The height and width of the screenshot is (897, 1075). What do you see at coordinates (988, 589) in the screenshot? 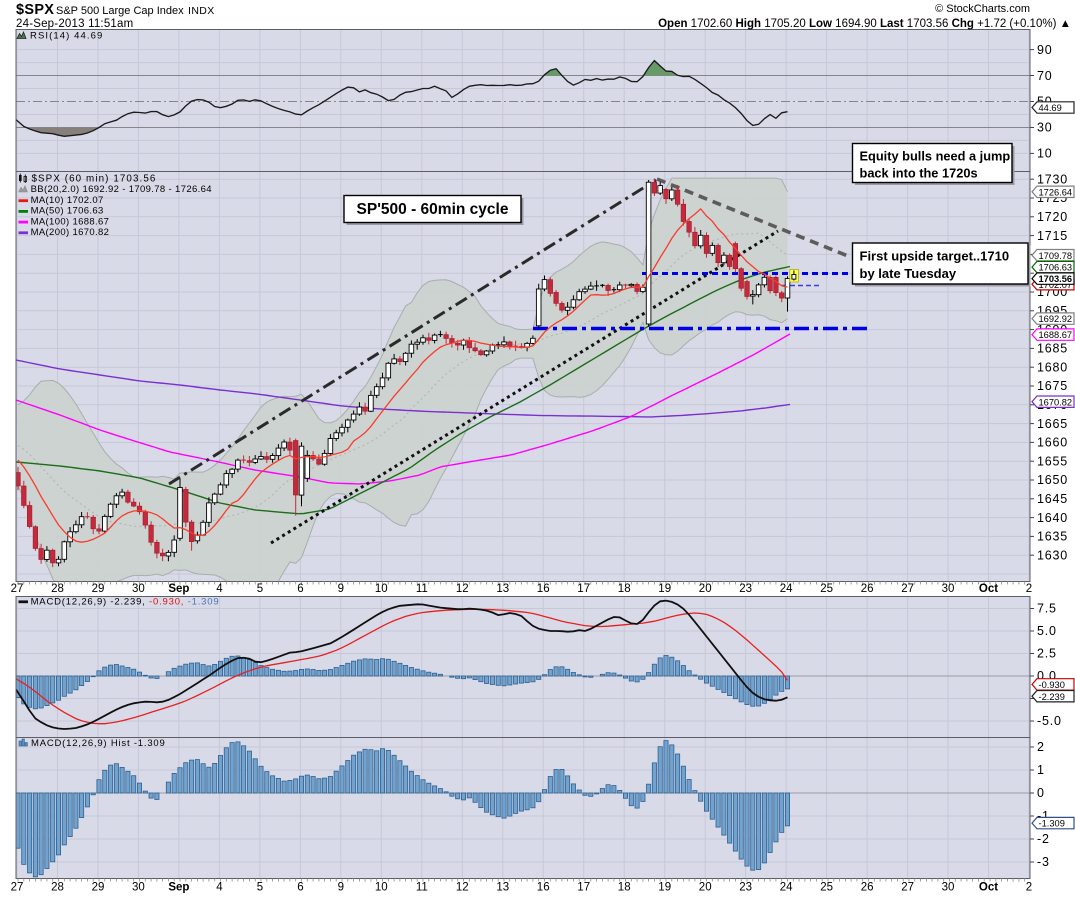
I see `svg-text: Oct` at bounding box center [988, 589].